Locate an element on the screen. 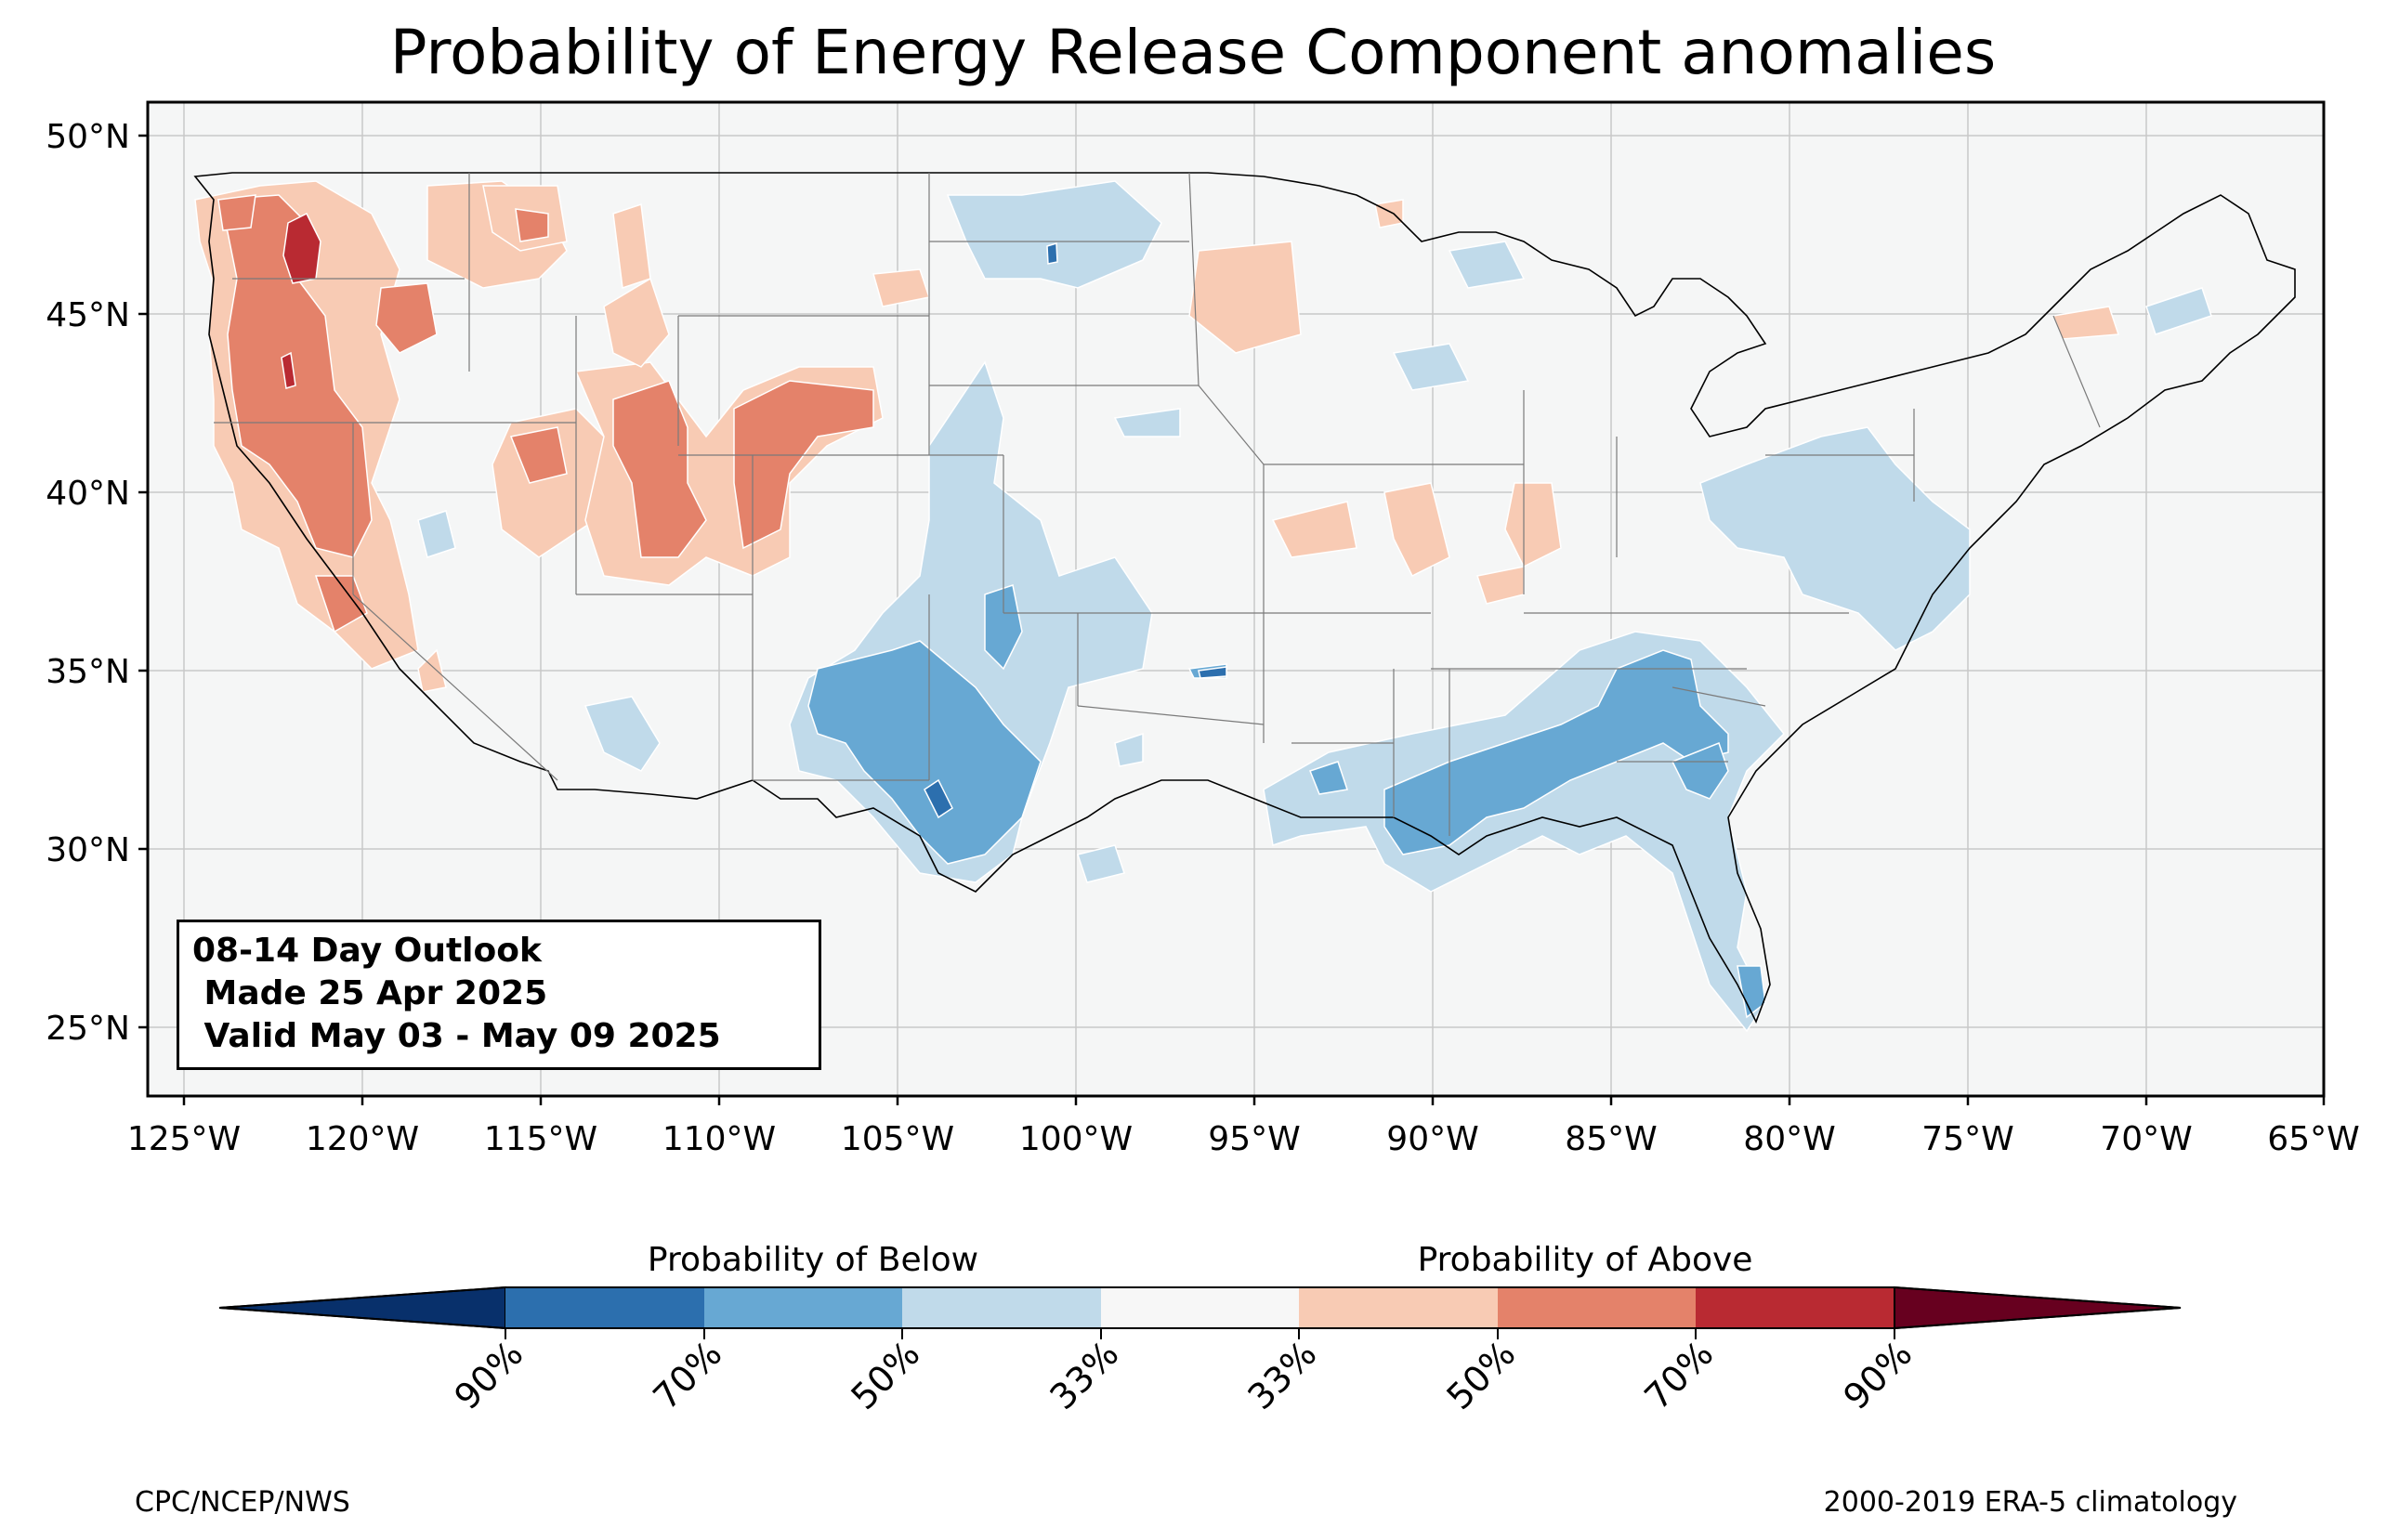  lon-tick-label: 80°W is located at coordinates (1789, 1139).